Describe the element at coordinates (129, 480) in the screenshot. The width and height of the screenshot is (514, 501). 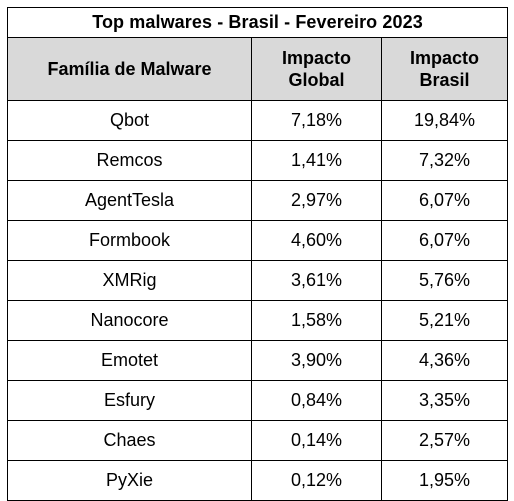
I see `cell-family: PyXie` at that location.